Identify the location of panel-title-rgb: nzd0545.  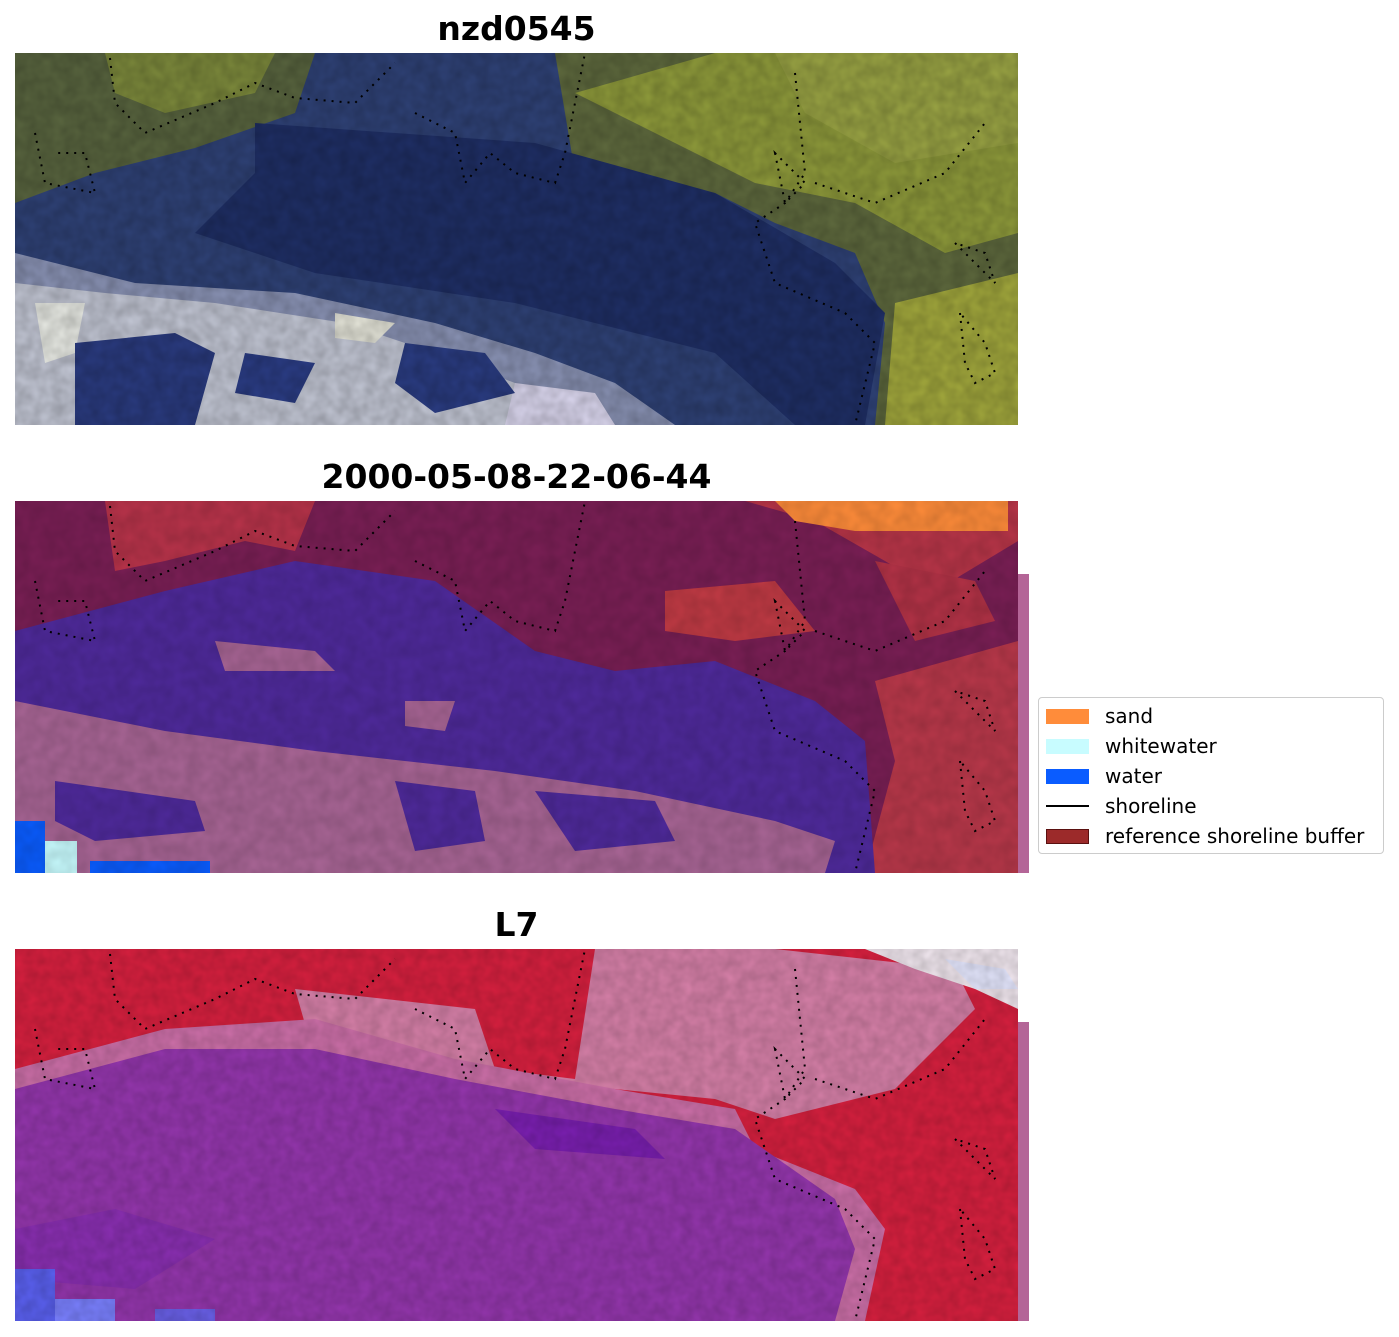
(516, 28).